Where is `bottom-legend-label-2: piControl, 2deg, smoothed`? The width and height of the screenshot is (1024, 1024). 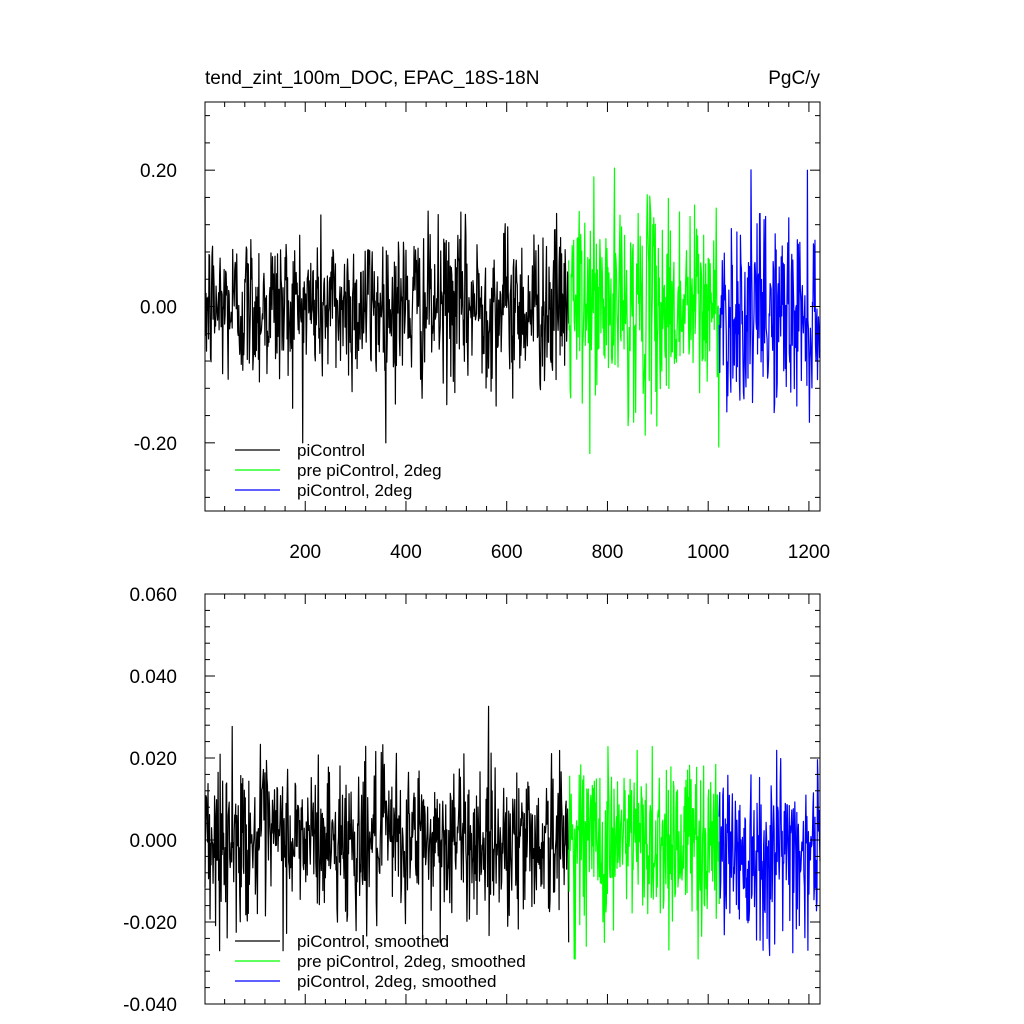 bottom-legend-label-2: piControl, 2deg, smoothed is located at coordinates (396, 981).